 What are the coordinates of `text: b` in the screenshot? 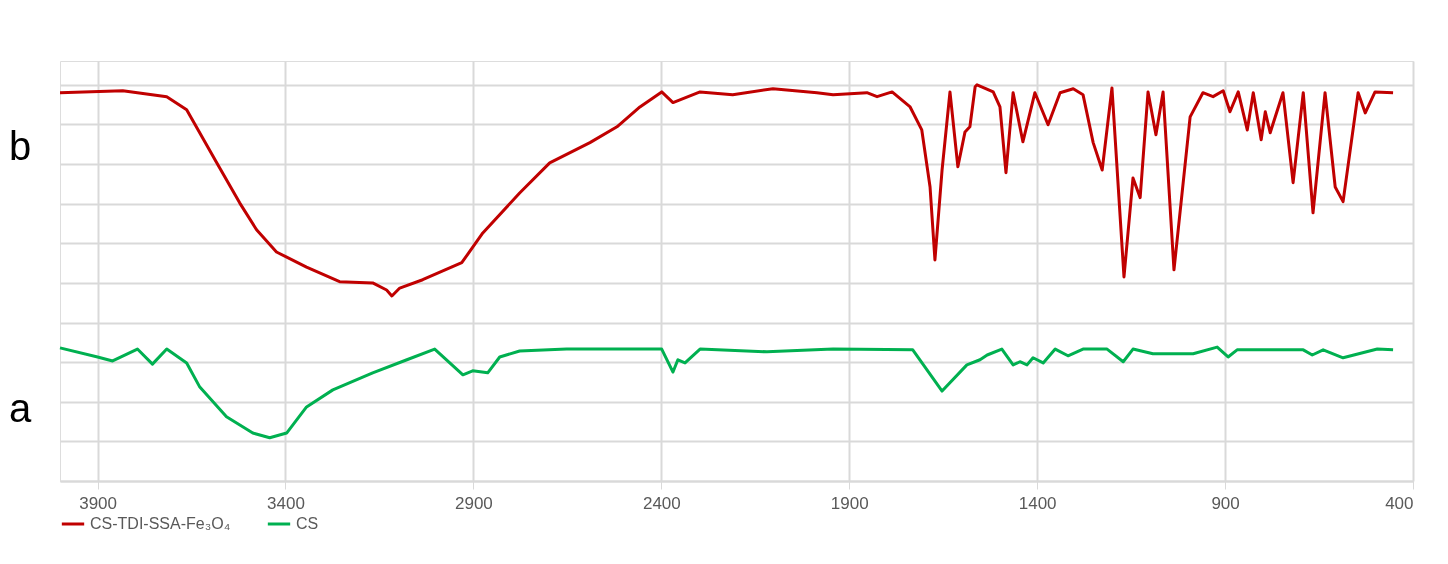 It's located at (20, 146).